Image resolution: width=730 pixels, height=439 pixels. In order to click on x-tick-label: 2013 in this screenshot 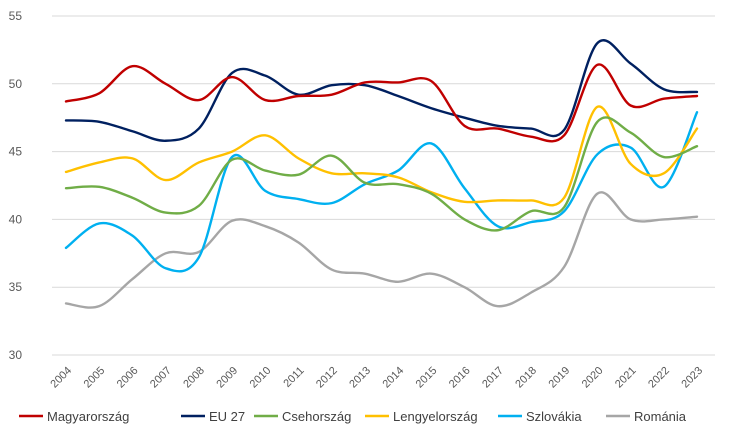, I will do `click(360, 378)`.